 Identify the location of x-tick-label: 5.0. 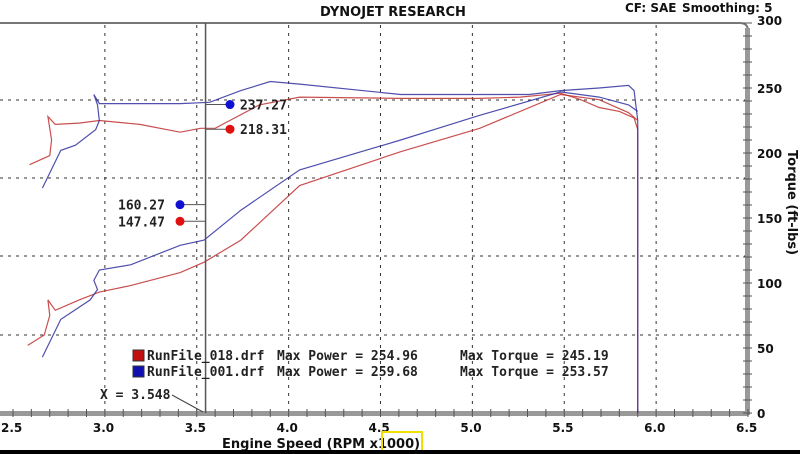
(470, 428).